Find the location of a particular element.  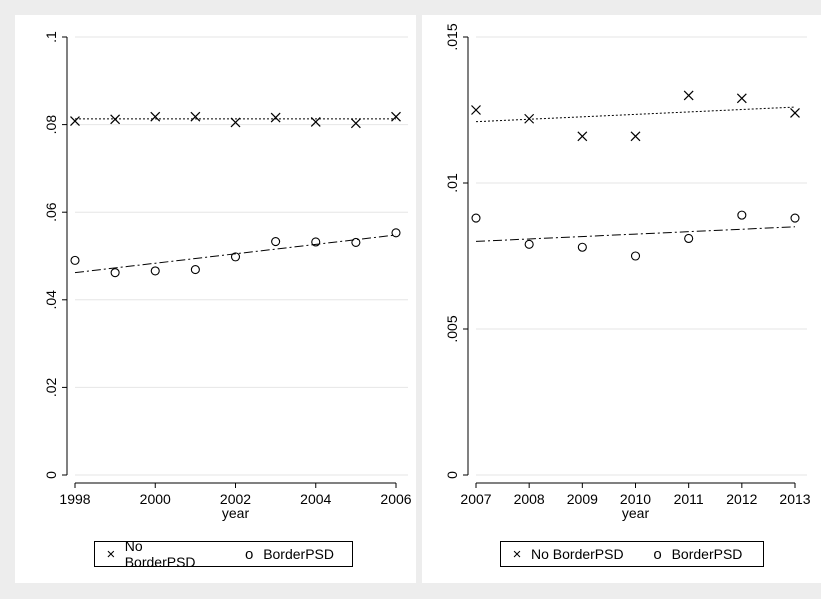

x-tick-label: 2009 is located at coordinates (582, 499).